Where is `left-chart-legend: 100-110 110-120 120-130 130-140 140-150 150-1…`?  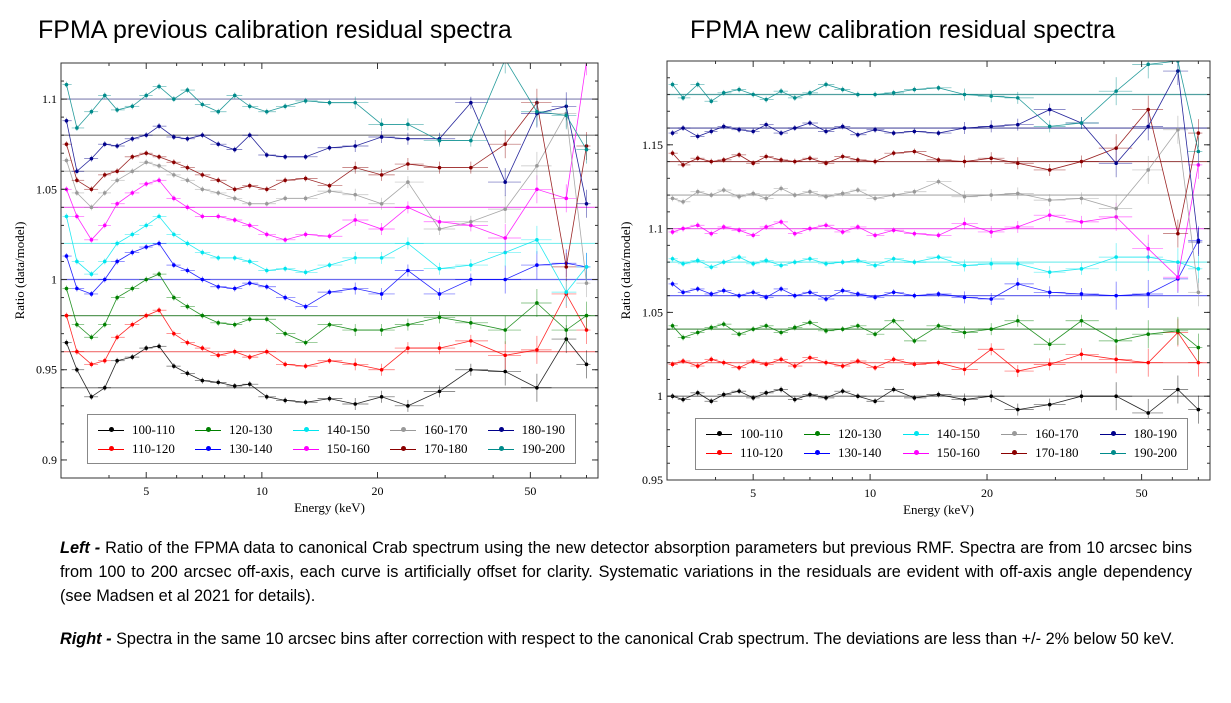
left-chart-legend: 100-110 110-120 120-130 130-140 140-150 150-1… is located at coordinates (331, 439).